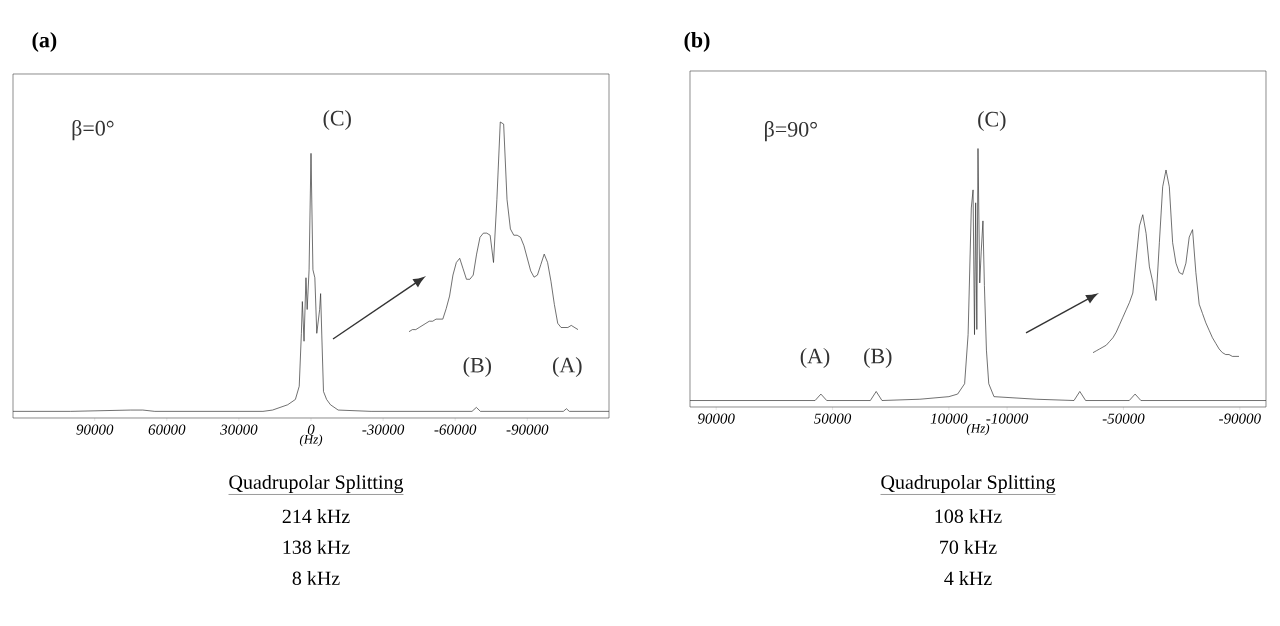 The width and height of the screenshot is (1280, 626). What do you see at coordinates (968, 516) in the screenshot?
I see `text: 108 kHz` at bounding box center [968, 516].